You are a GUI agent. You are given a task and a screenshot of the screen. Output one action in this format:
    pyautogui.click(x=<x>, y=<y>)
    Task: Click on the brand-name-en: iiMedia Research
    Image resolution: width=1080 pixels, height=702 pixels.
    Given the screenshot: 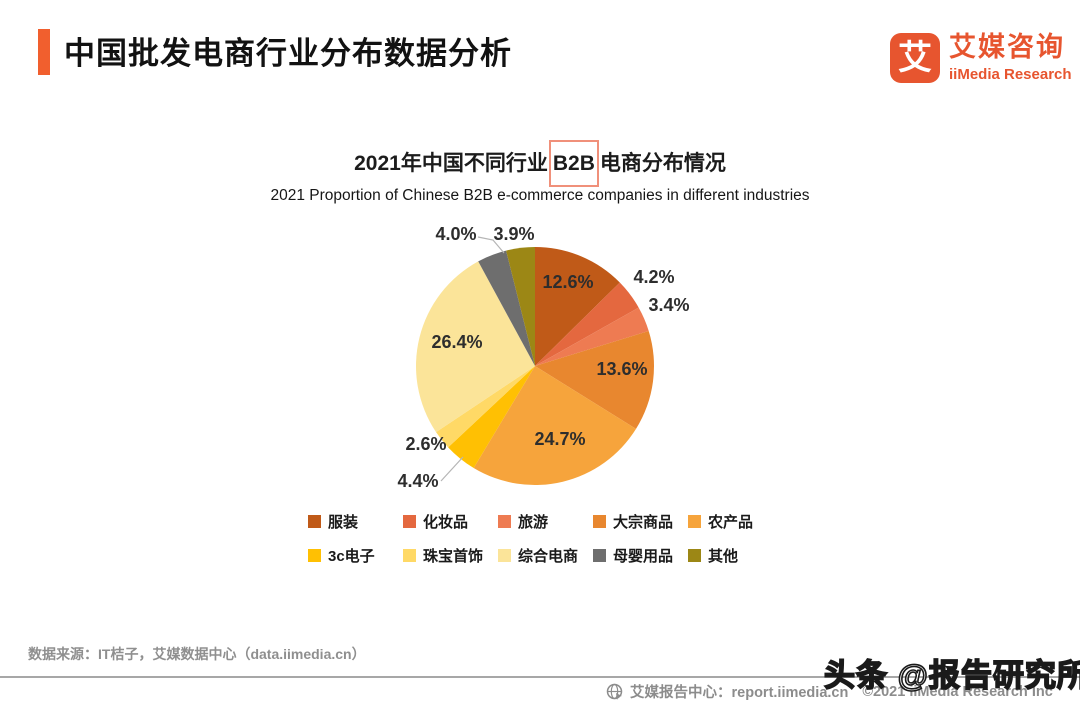 What is the action you would take?
    pyautogui.click(x=1010, y=74)
    